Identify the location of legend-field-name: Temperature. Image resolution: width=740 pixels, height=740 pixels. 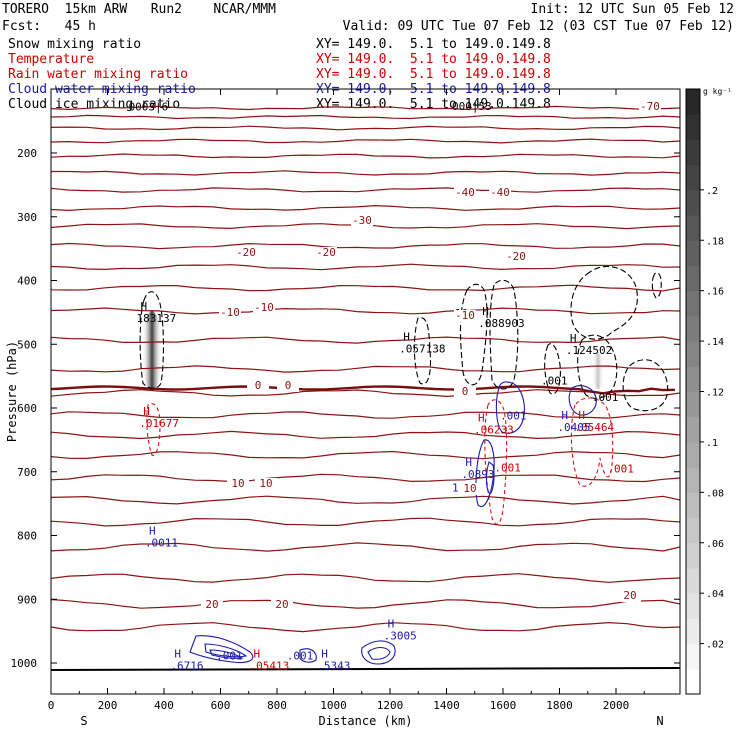
(51, 59).